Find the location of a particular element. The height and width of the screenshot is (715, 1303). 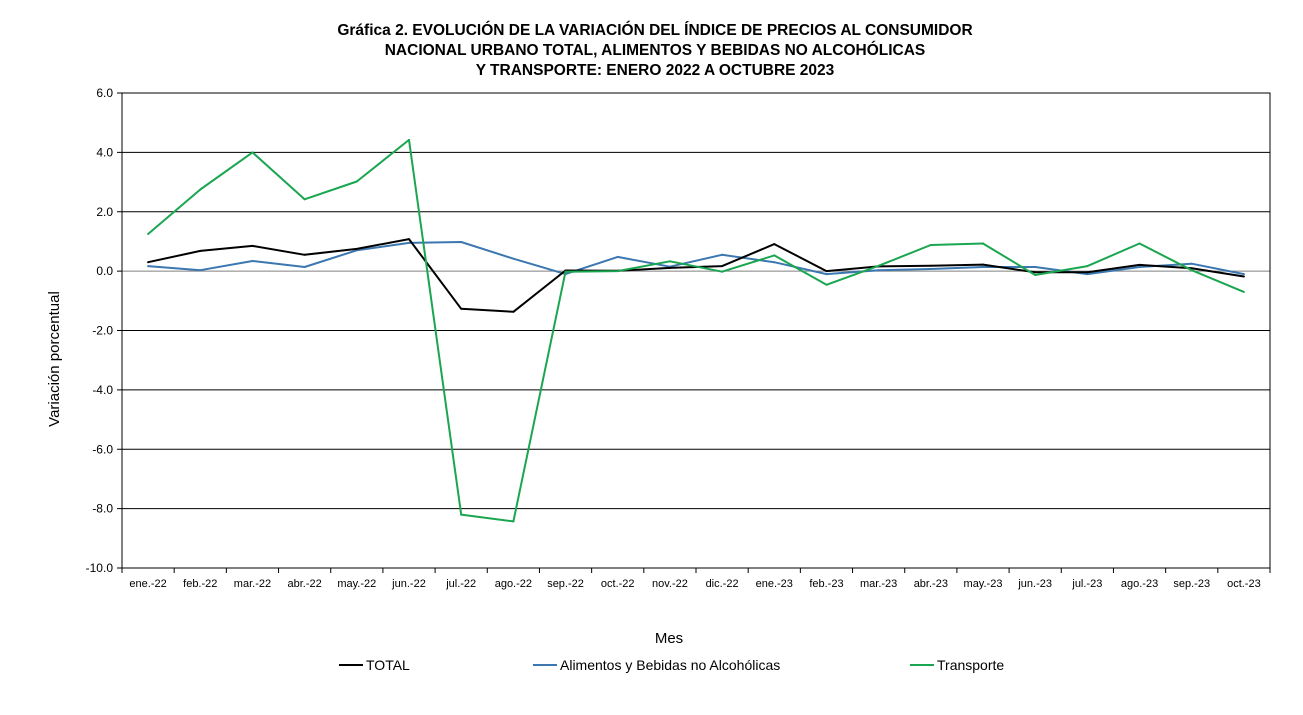

legend-label: Alimentos y Bebidas no Alcohólicas is located at coordinates (670, 665).